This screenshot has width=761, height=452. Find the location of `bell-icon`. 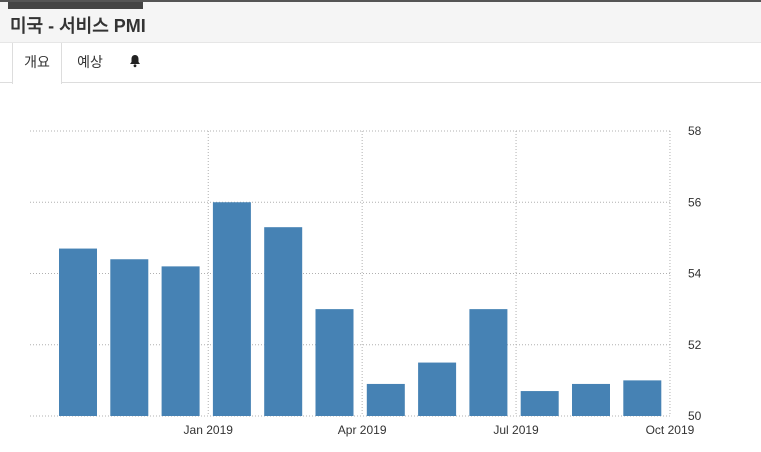

bell-icon is located at coordinates (135, 63).